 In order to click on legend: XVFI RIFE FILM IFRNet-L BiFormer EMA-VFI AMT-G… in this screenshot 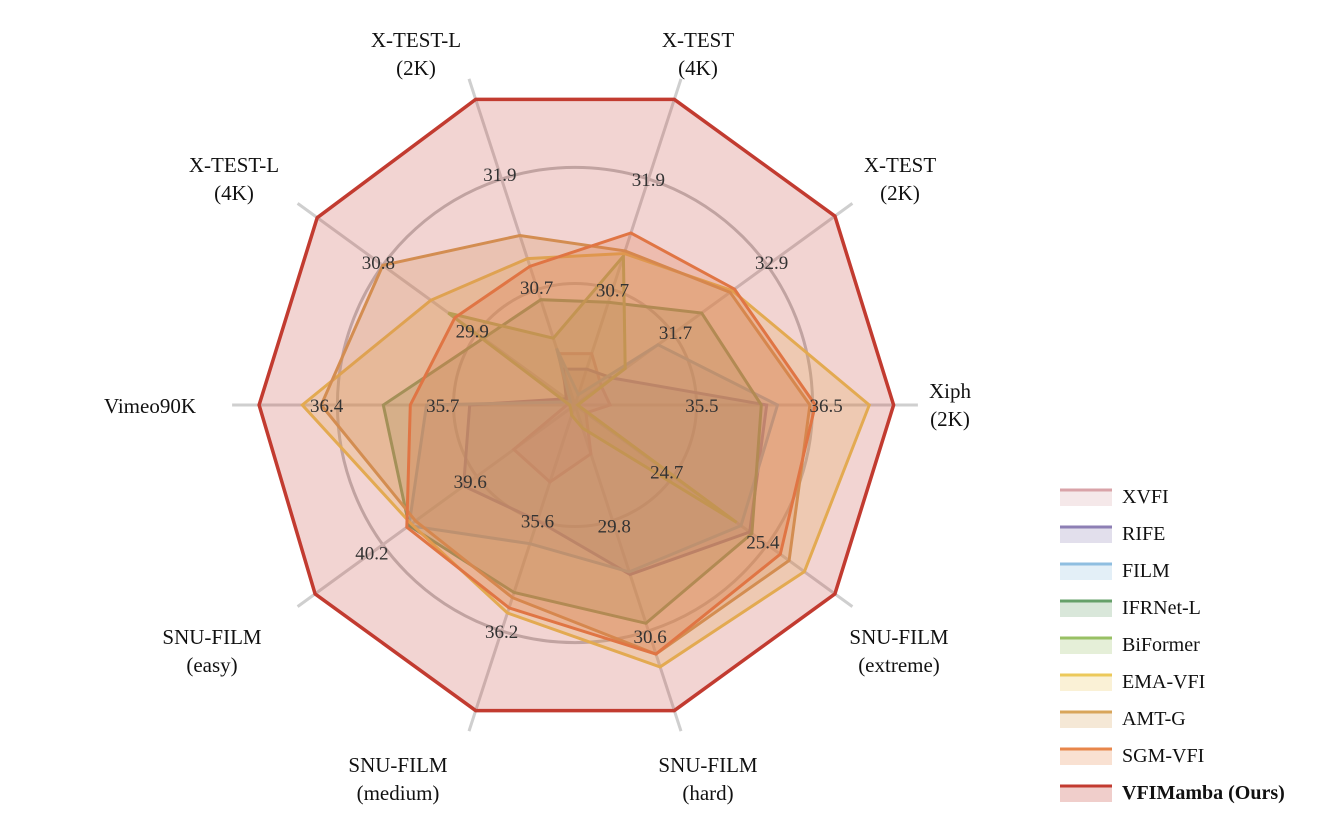, I will do `click(1172, 645)`.